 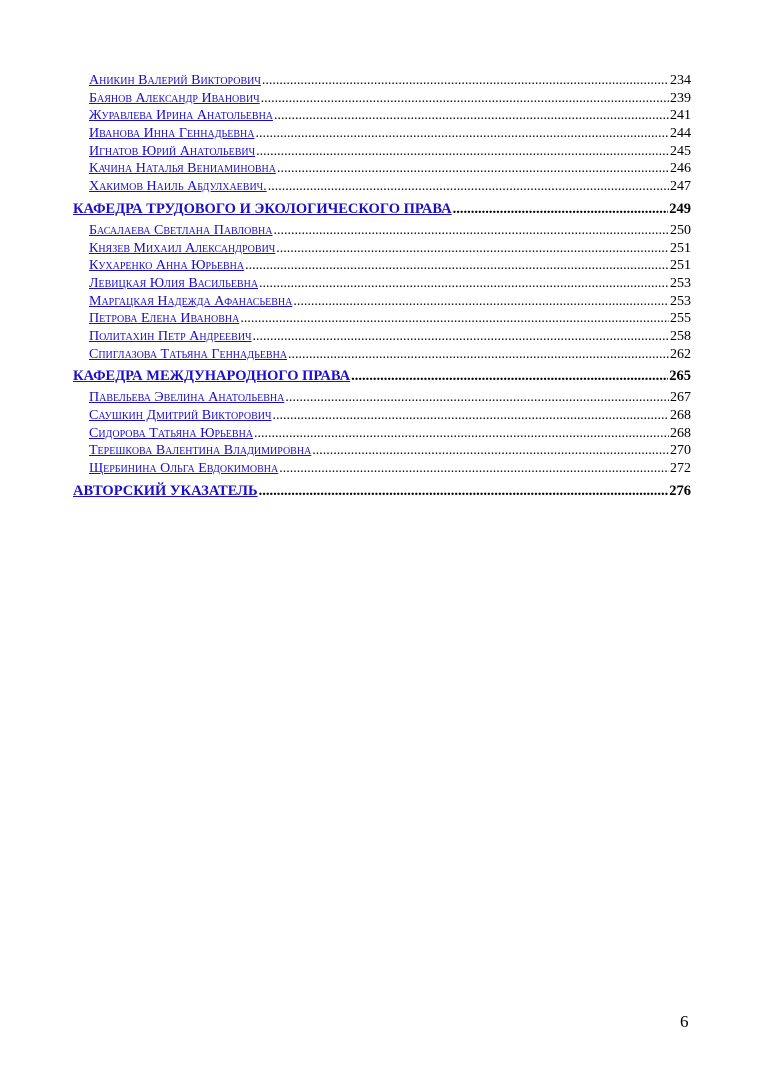 I want to click on toc-link: Терешкова Валентина Владимировна, so click(x=200, y=451).